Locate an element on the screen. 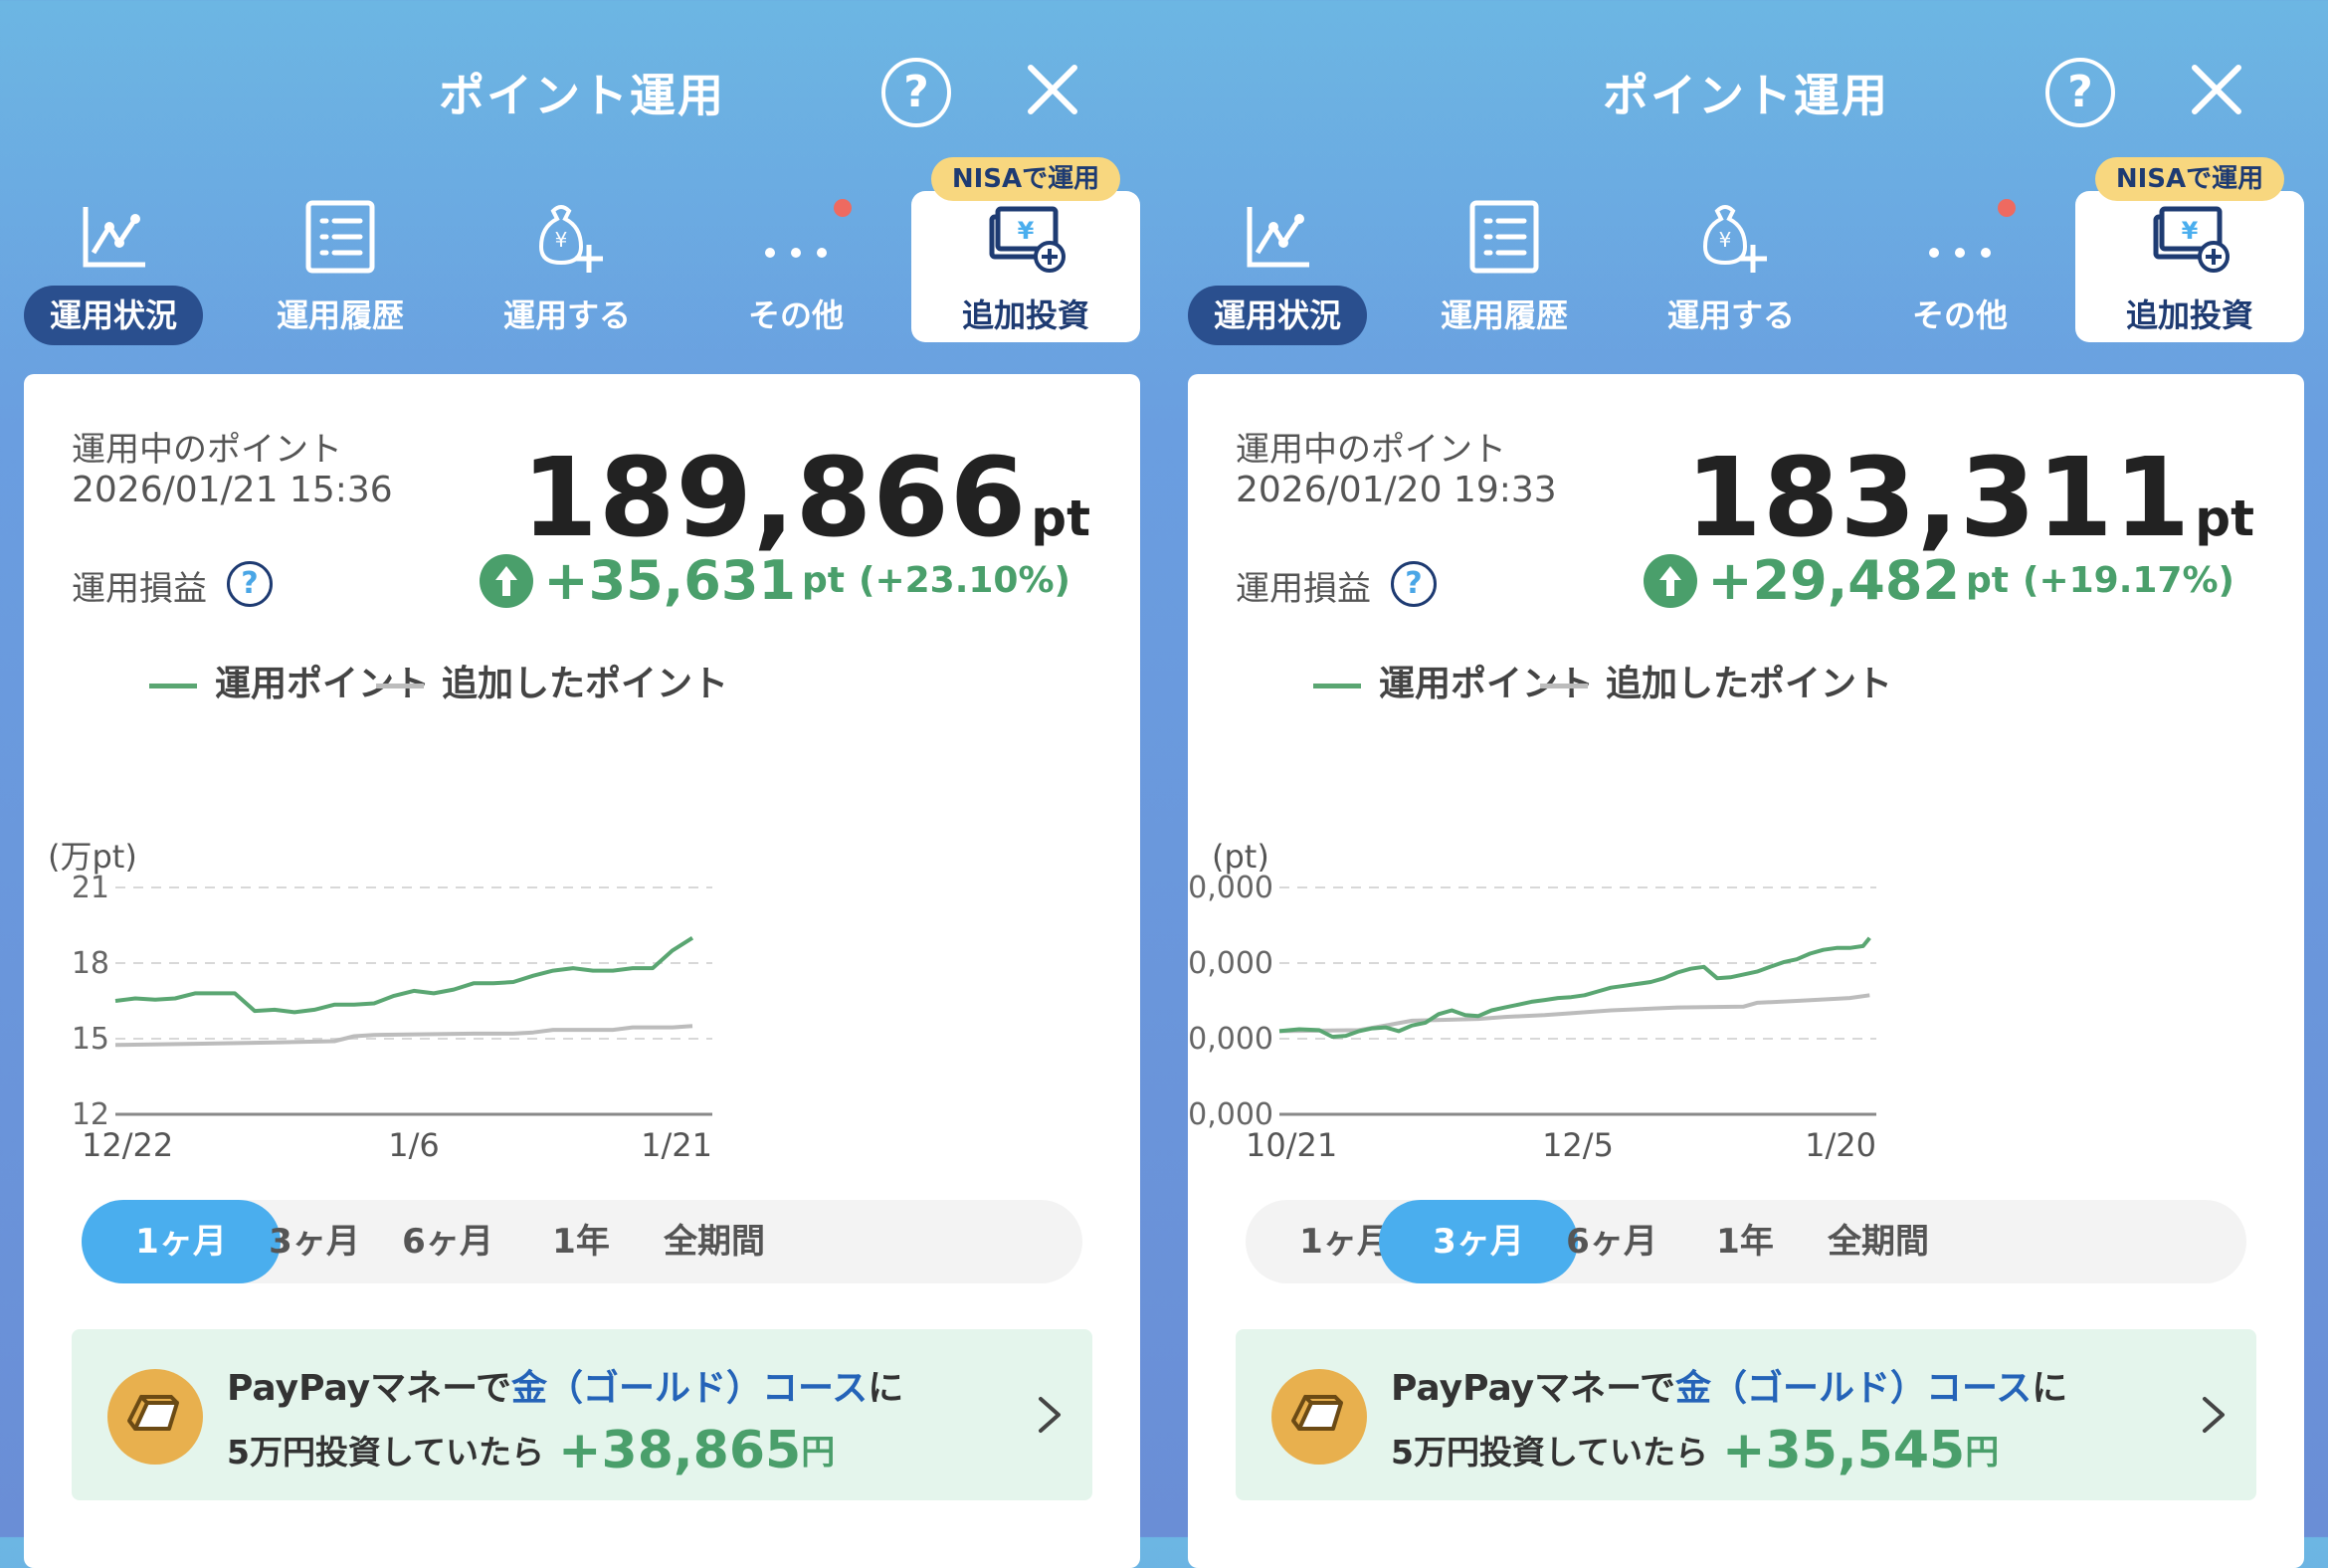 Image resolution: width=2328 pixels, height=1568 pixels. promo-unit: 円 is located at coordinates (1982, 1452).